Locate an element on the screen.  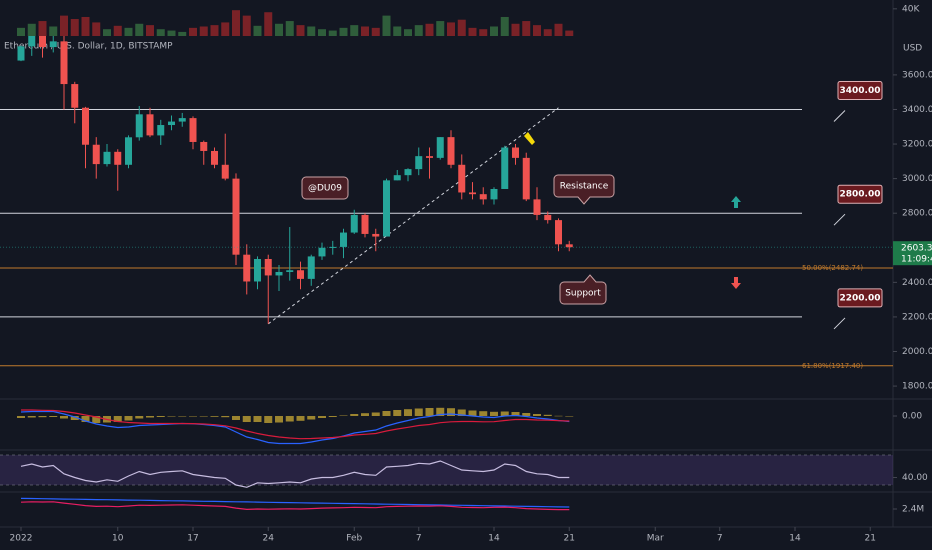
band is located at coordinates (446, 470).